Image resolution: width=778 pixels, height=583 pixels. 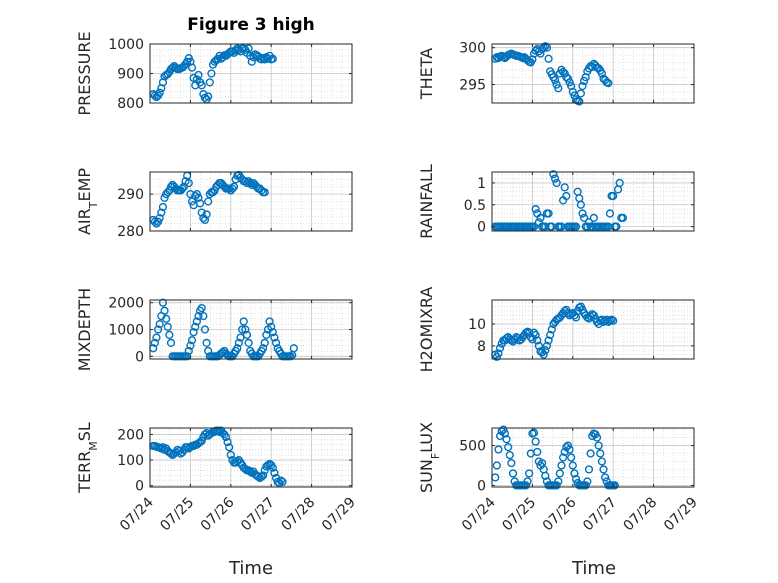 I want to click on y-tick-label: 500, so click(x=472, y=447).